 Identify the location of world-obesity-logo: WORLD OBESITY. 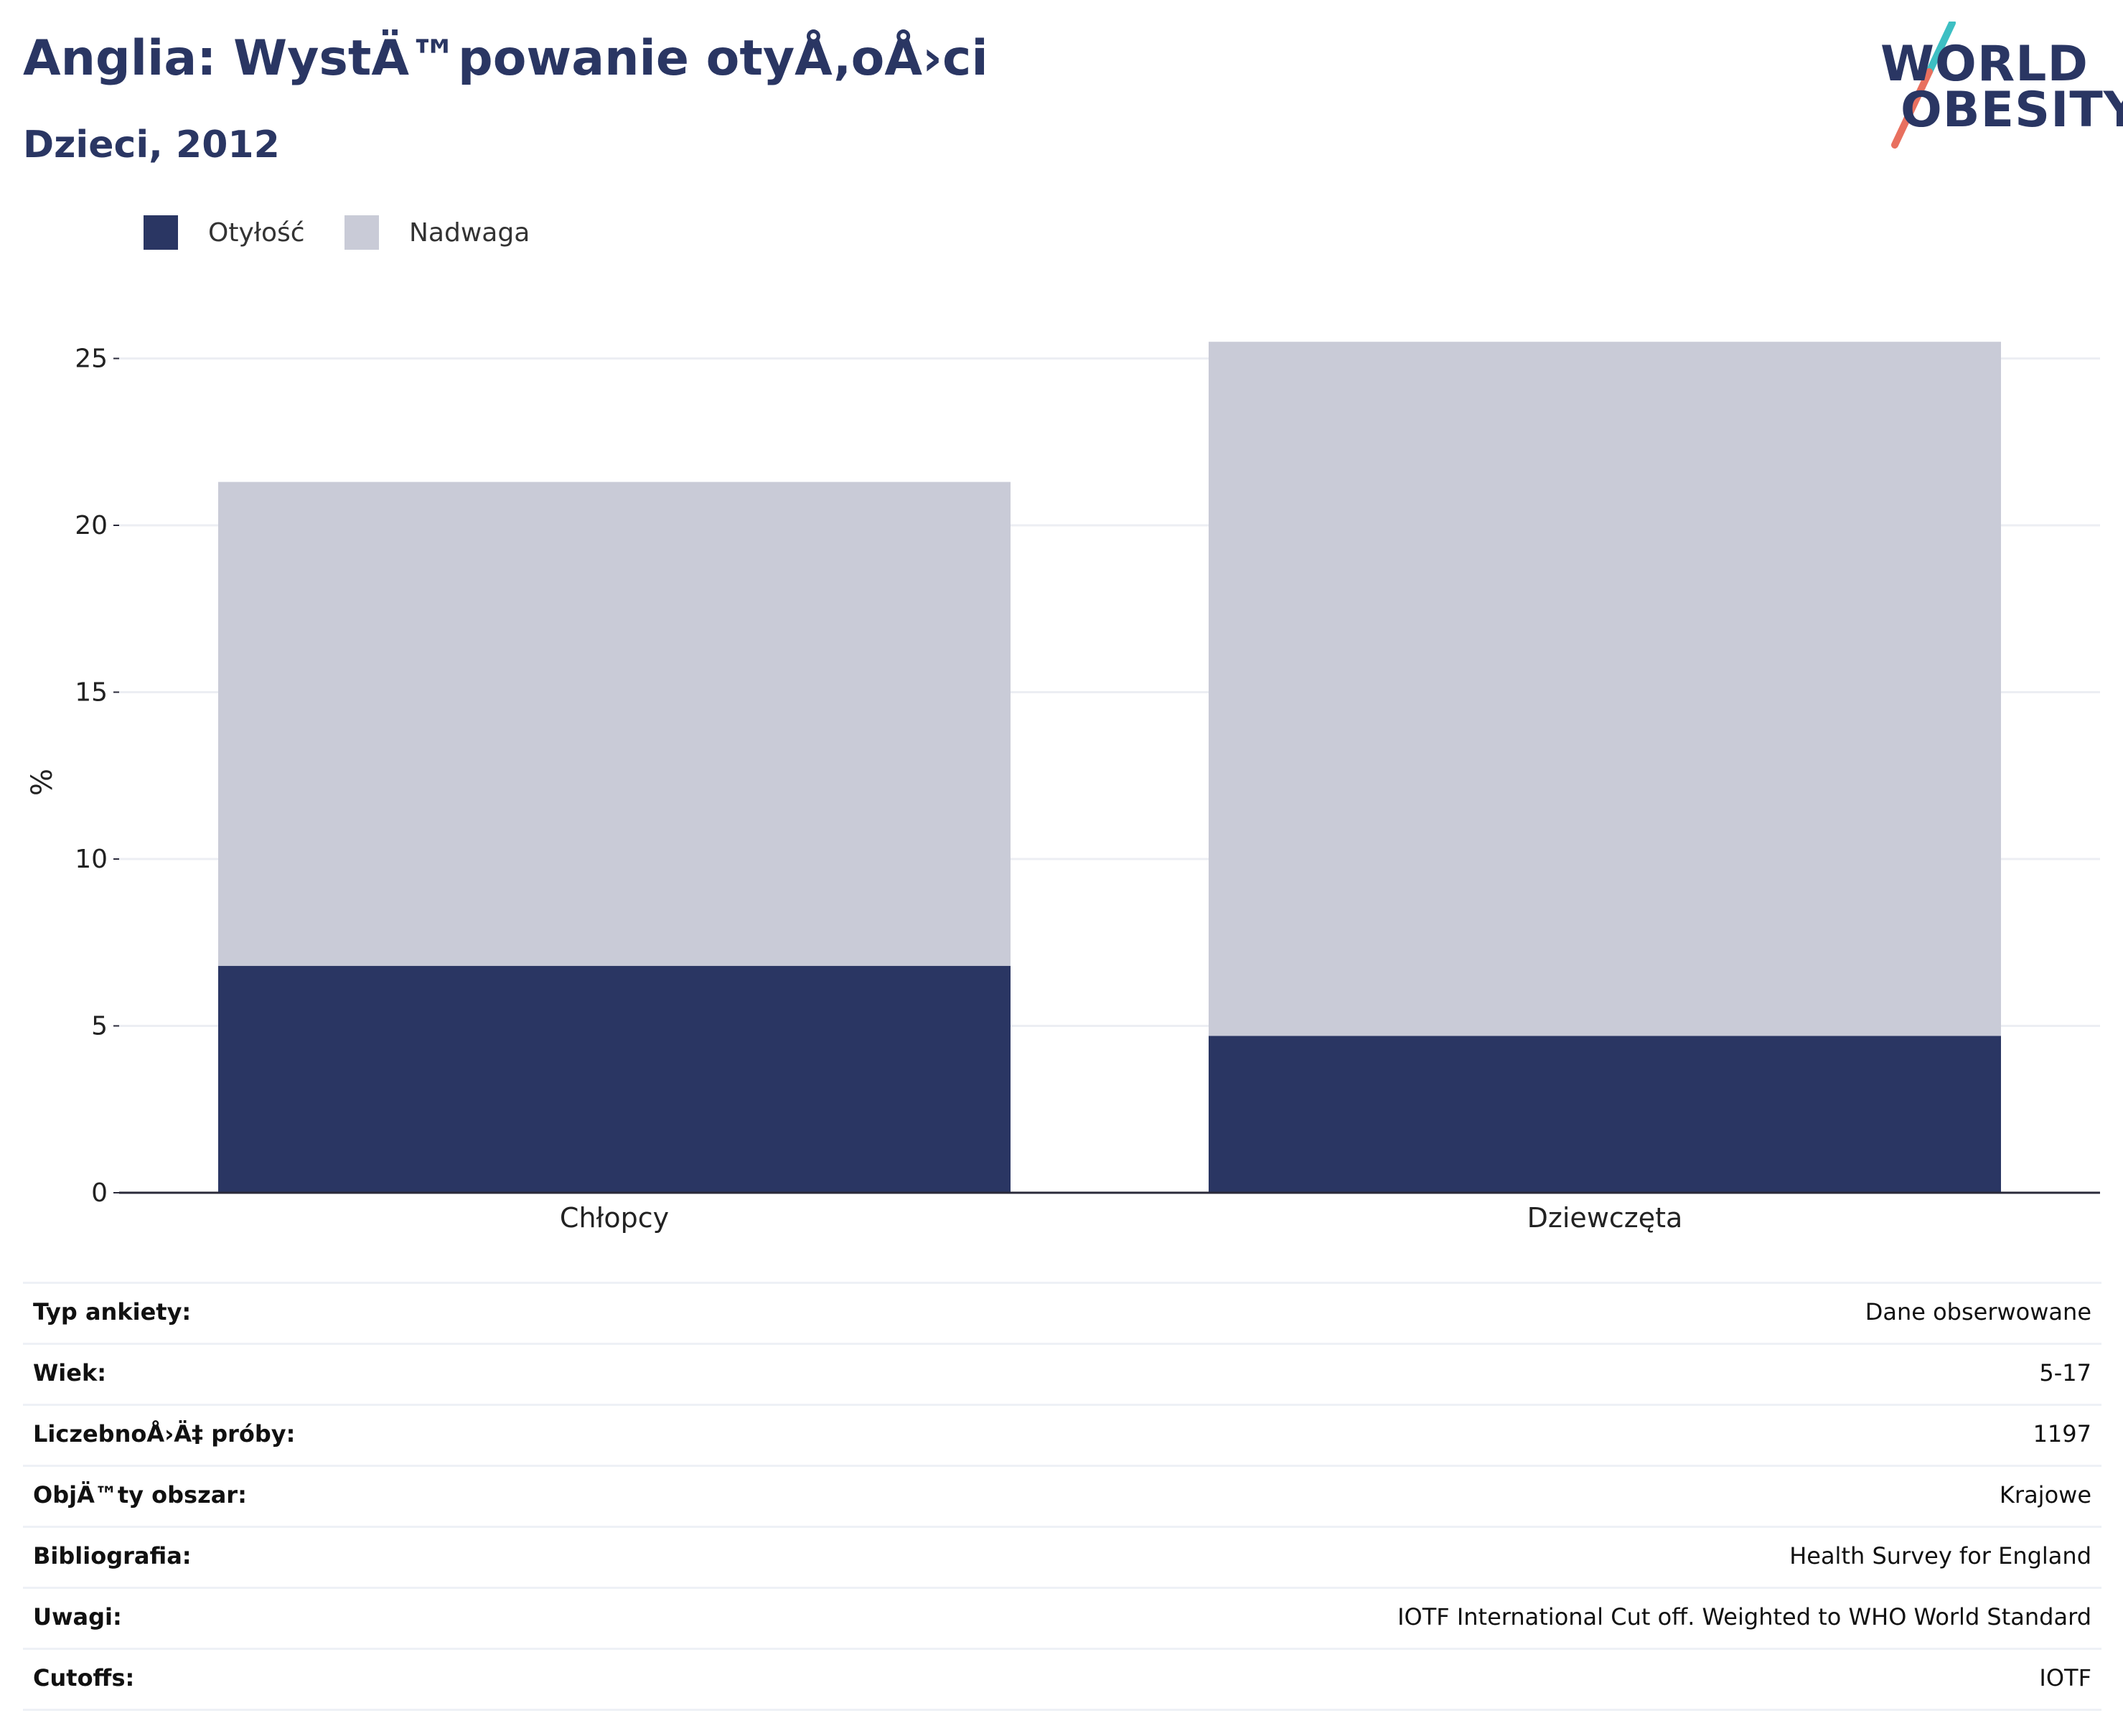
(1994, 86).